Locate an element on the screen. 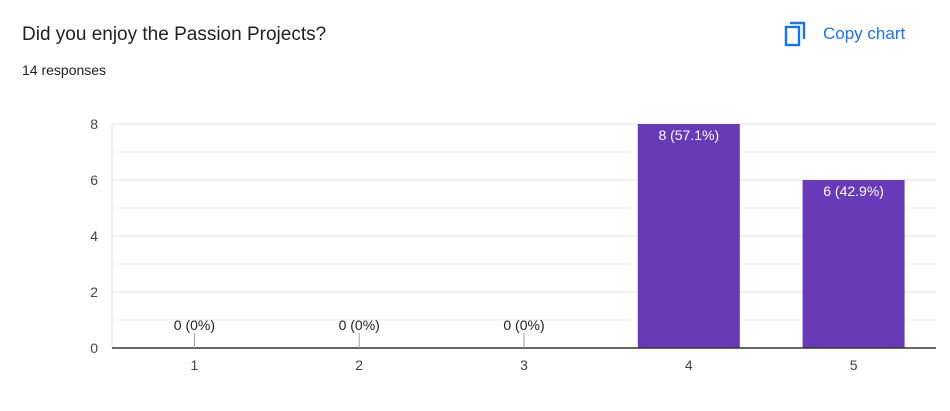 The height and width of the screenshot is (411, 950). x-axis-ticks: 1 2 3 4 5 is located at coordinates (524, 365).